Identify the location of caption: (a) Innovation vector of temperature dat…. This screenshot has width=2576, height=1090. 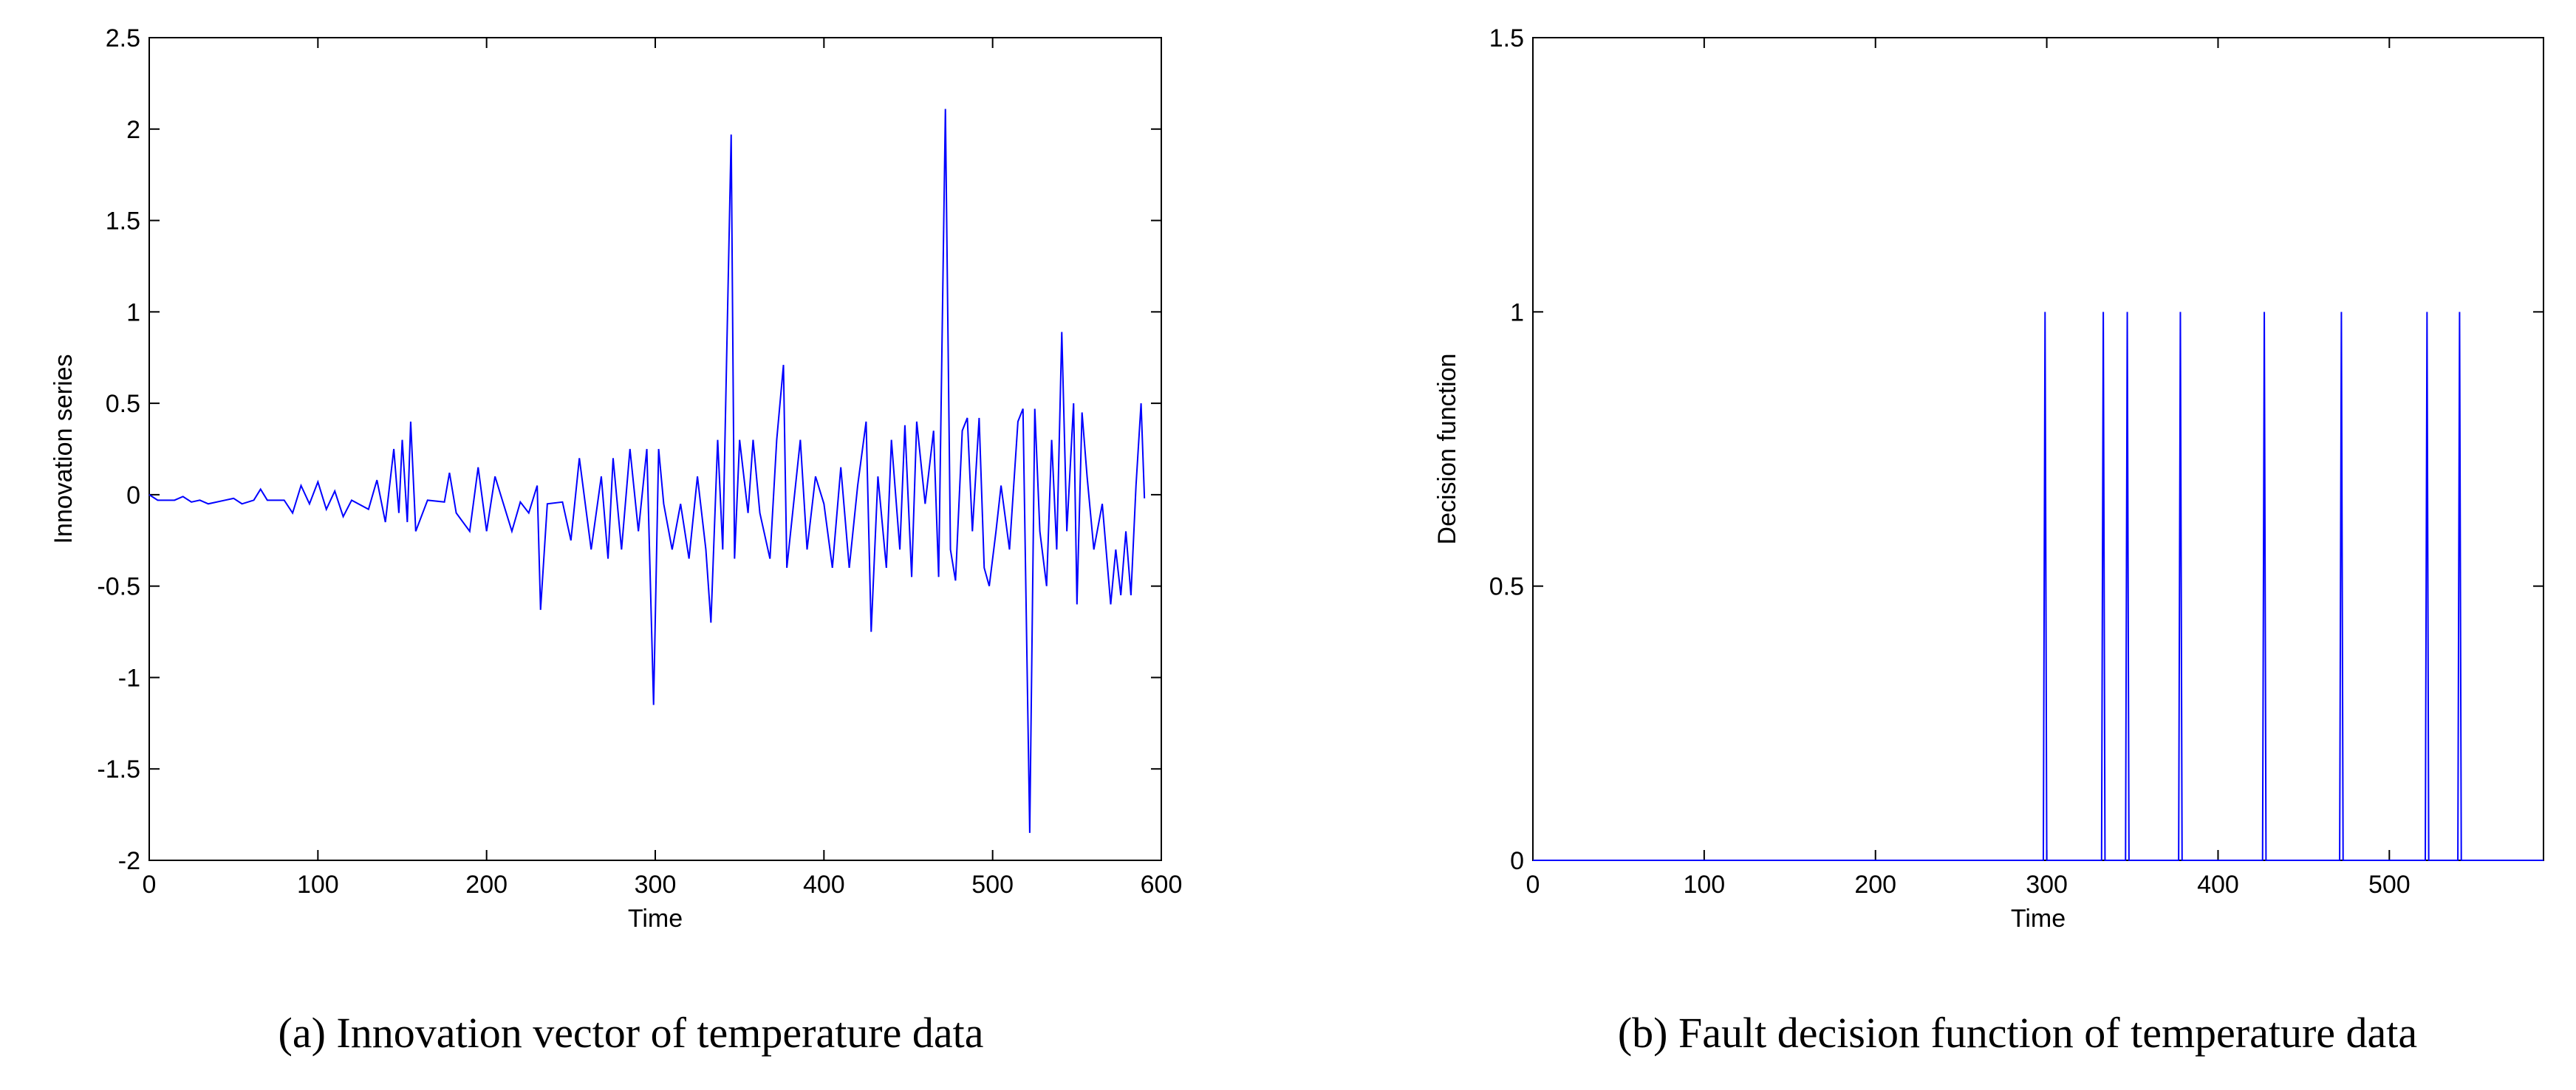
(631, 1033).